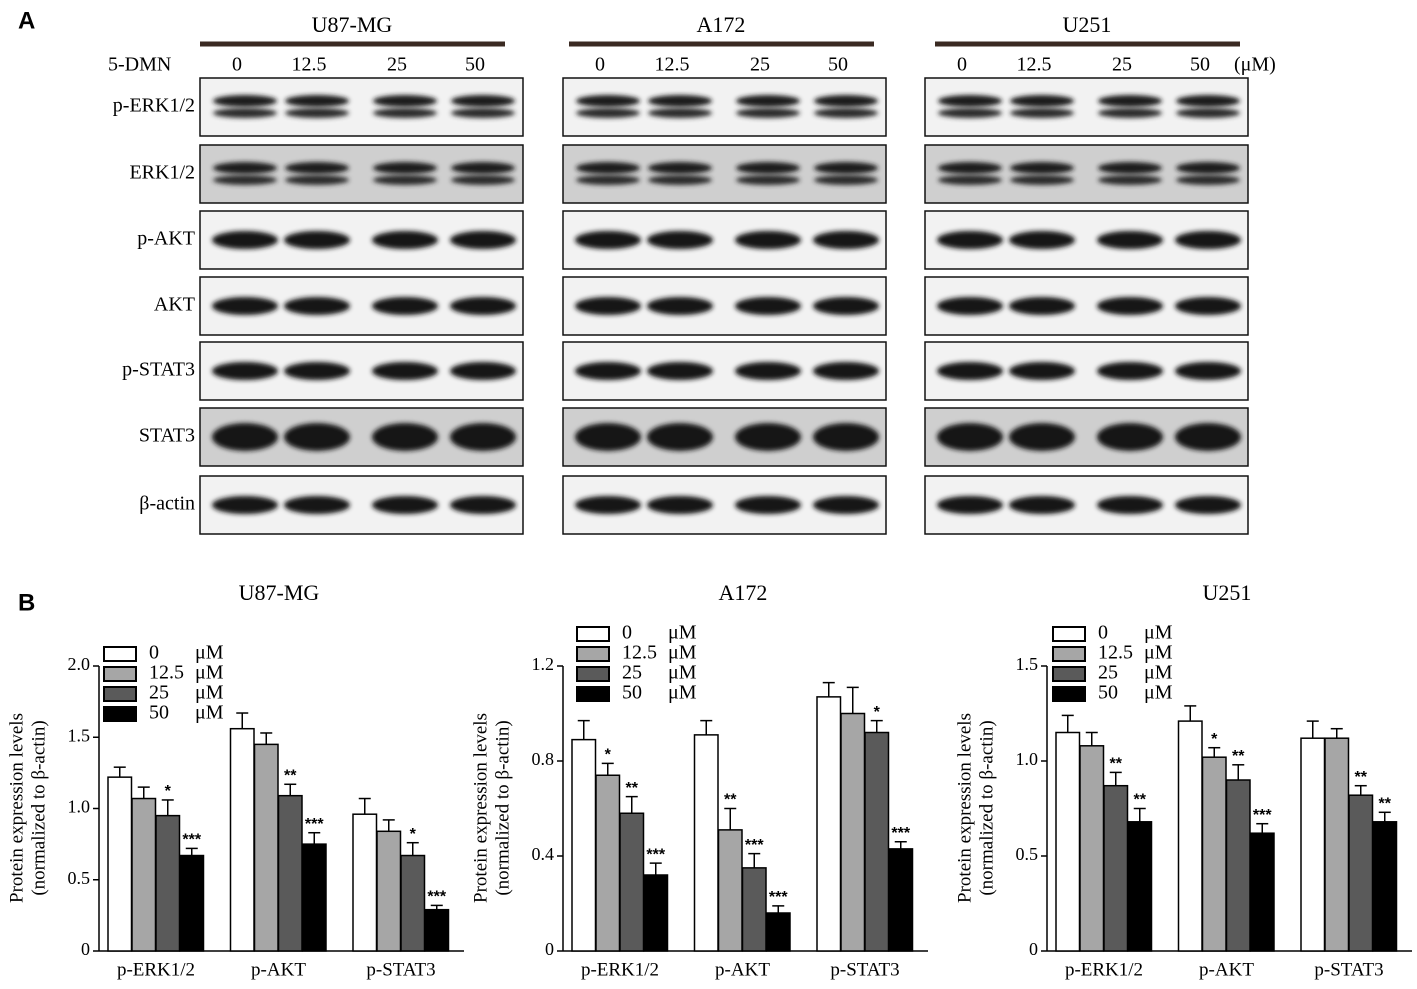  What do you see at coordinates (162, 173) in the screenshot?
I see `protein-label: ERK1/2` at bounding box center [162, 173].